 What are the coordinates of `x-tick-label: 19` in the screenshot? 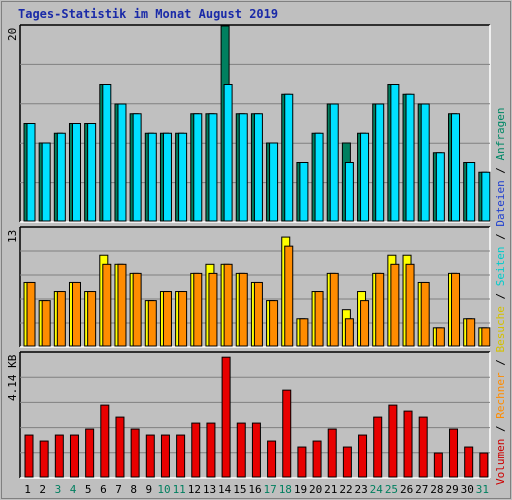 It's located at (300, 489).